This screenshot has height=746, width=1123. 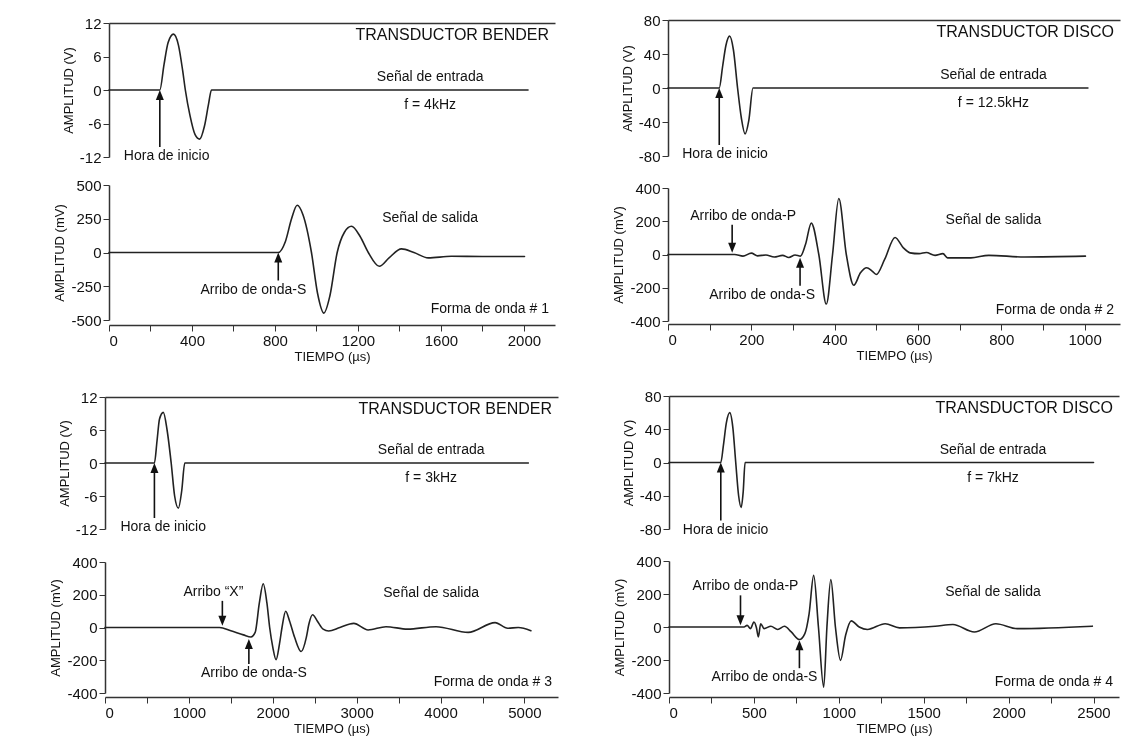 What do you see at coordinates (918, 339) in the screenshot?
I see `x-tick-label: 600` at bounding box center [918, 339].